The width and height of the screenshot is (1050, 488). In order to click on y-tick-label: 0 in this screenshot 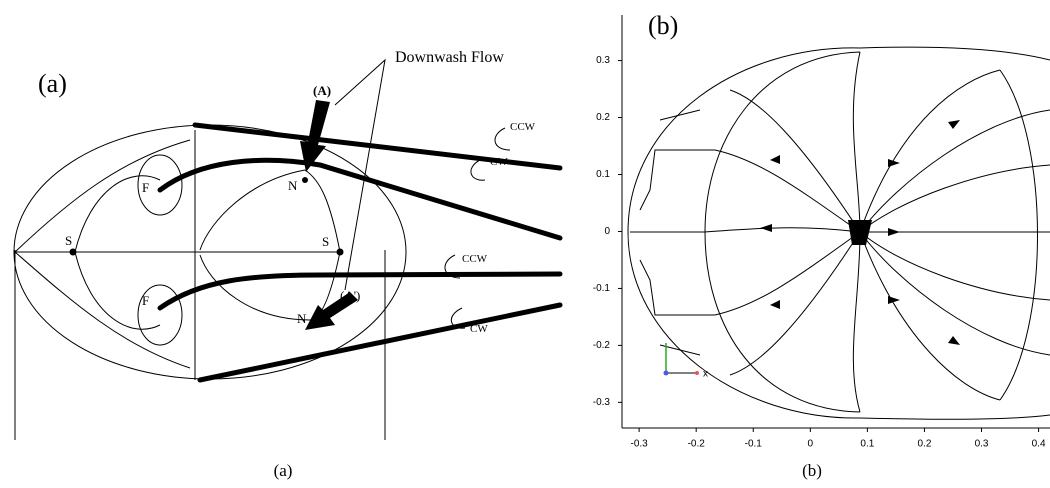, I will do `click(607, 231)`.